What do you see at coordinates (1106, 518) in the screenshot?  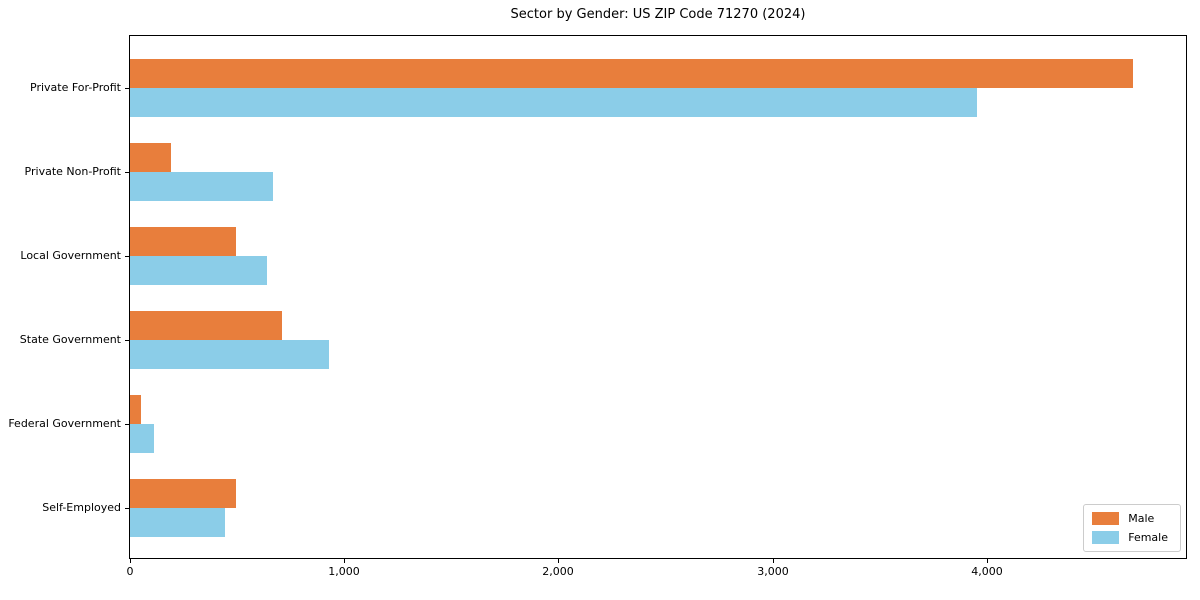 I see `male-swatch-icon` at bounding box center [1106, 518].